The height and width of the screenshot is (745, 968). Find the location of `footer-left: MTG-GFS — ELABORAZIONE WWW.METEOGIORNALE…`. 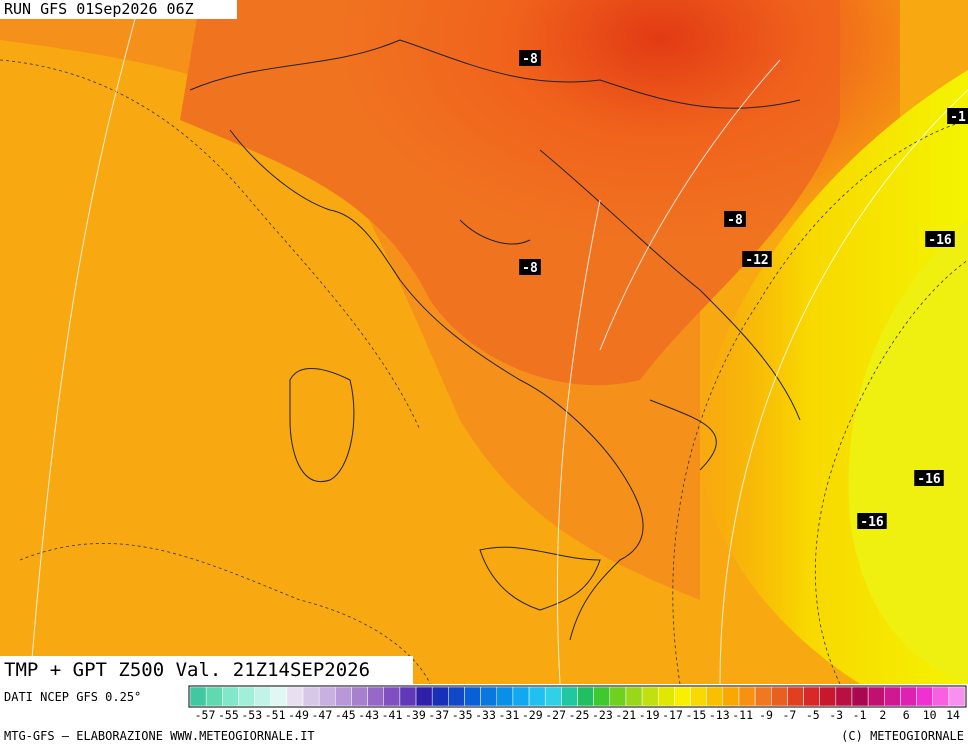

footer-left: MTG-GFS — ELABORAZIONE WWW.METEOGIORNALE… is located at coordinates (159, 736).